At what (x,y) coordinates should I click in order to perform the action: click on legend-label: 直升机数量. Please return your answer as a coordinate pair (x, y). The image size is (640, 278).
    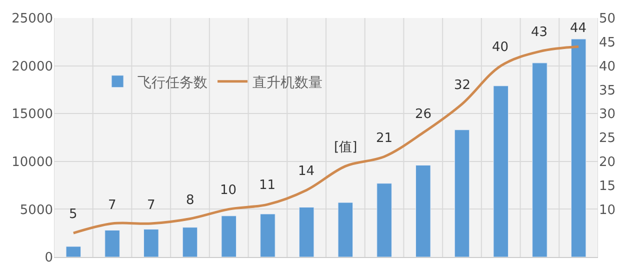
    Looking at the image, I should click on (287, 82).